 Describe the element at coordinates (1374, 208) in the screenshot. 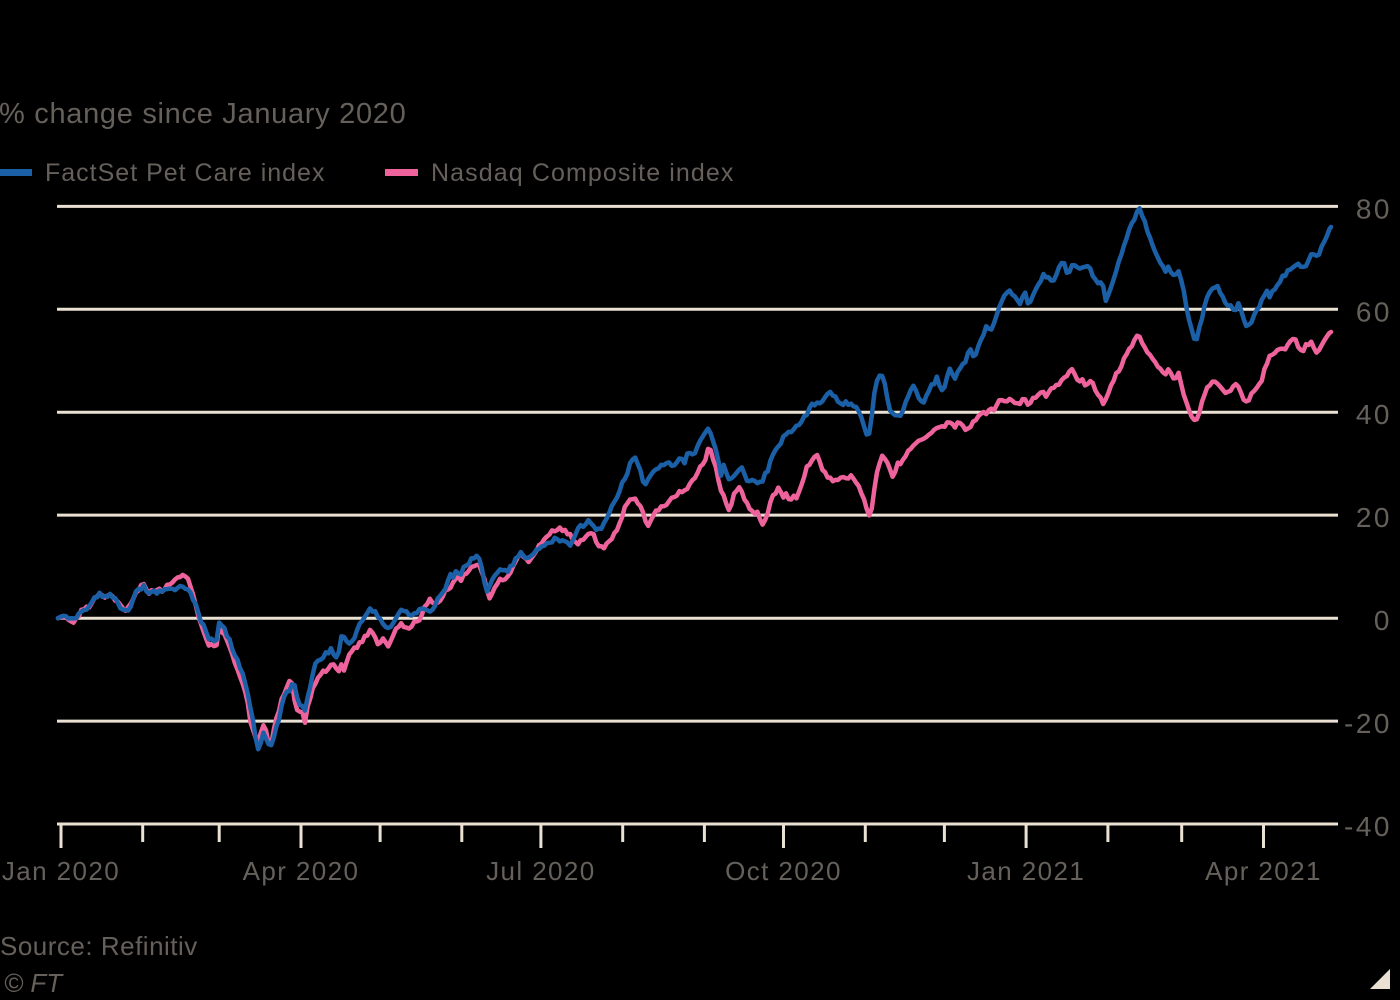

I see `svg-text: 80` at that location.